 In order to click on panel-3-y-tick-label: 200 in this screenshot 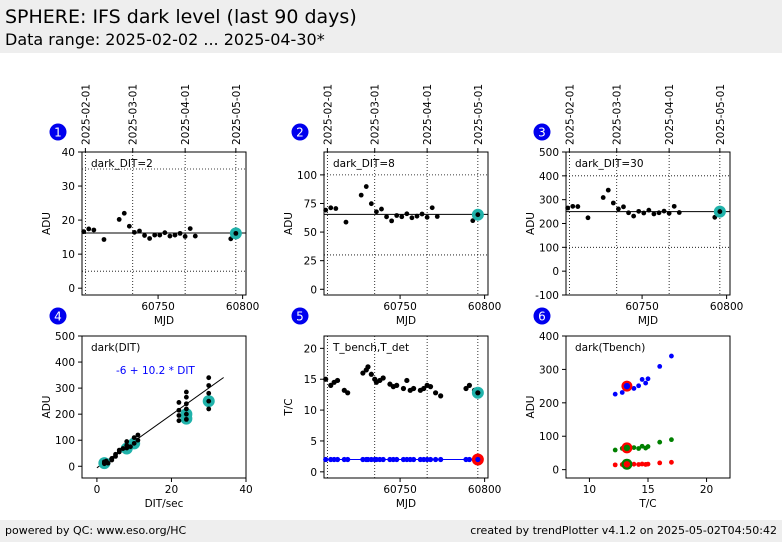, I will do `click(549, 225)`.